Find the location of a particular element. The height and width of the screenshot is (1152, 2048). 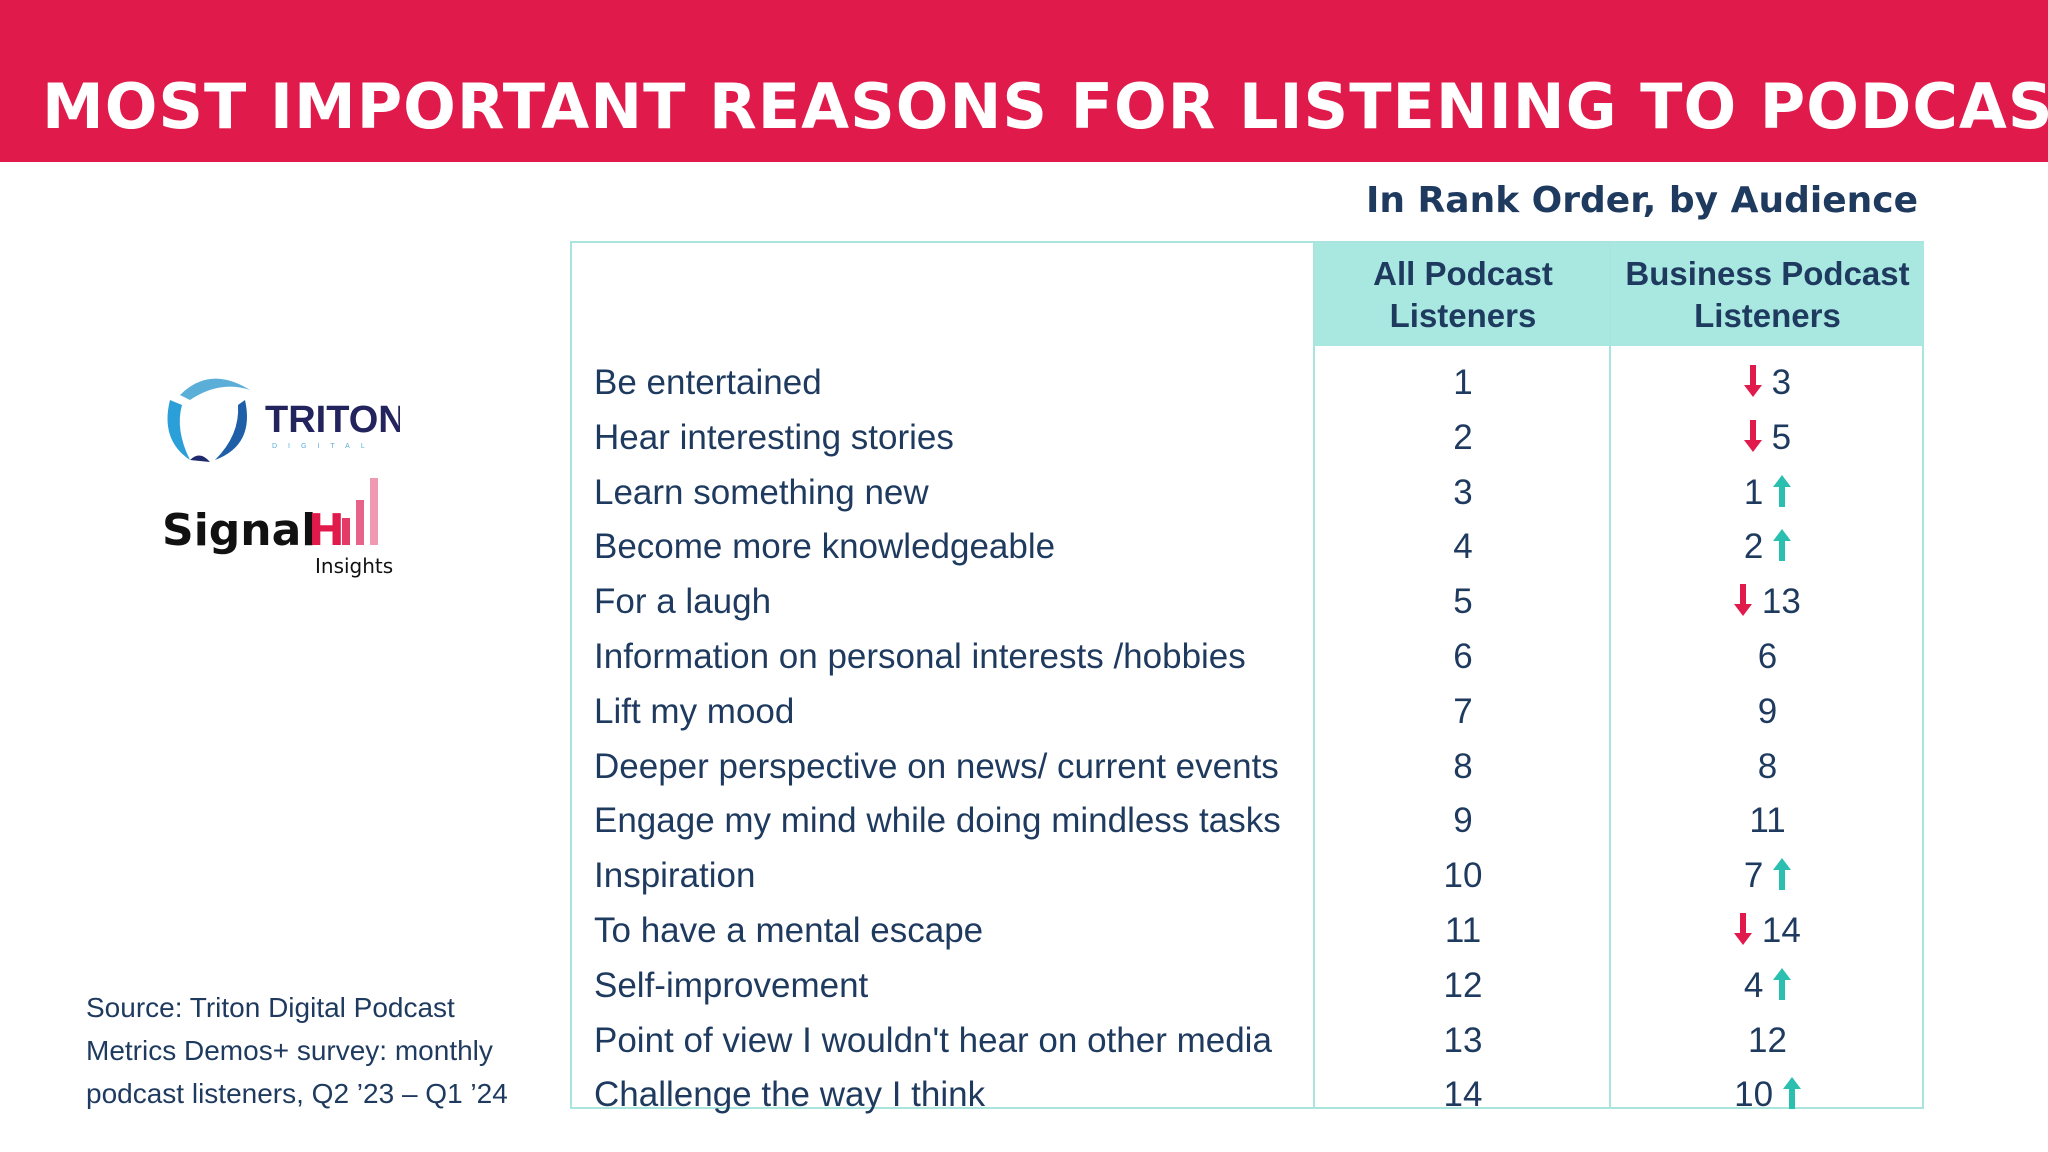

table-row: Learn something new 3 1 is located at coordinates (1248, 492).